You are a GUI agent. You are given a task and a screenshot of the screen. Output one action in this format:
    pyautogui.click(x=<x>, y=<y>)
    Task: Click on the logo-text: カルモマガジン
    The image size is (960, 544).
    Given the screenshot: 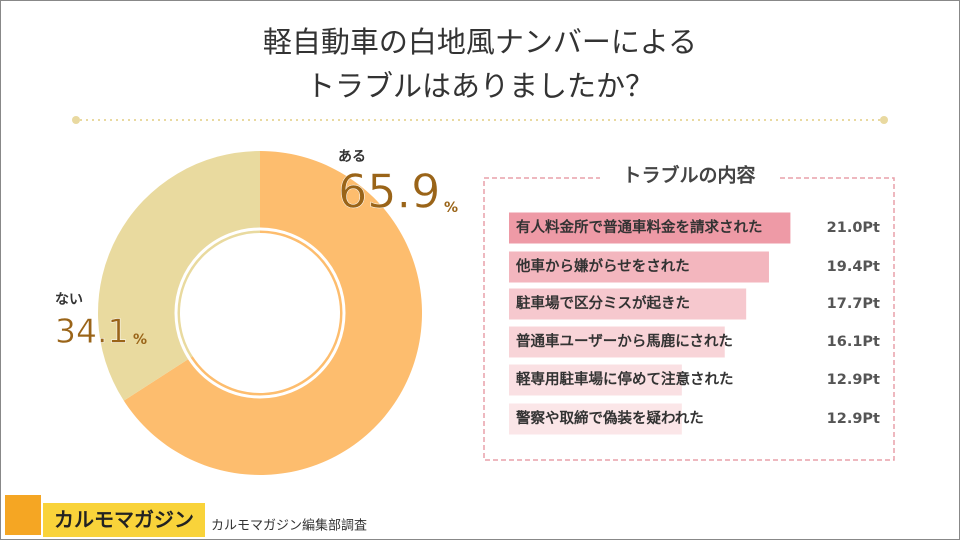 What is the action you would take?
    pyautogui.click(x=124, y=520)
    